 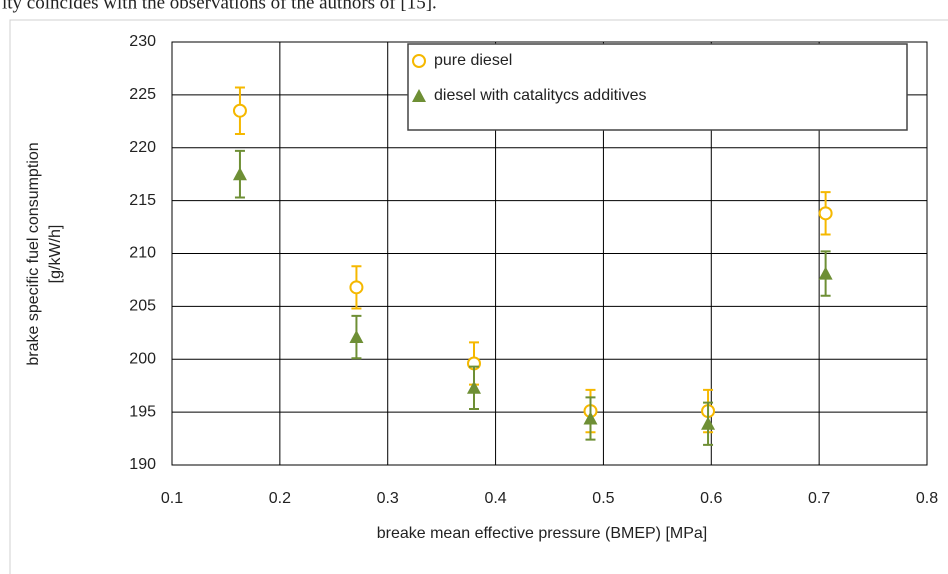 I want to click on x-tick-label: 0.4, so click(x=495, y=498).